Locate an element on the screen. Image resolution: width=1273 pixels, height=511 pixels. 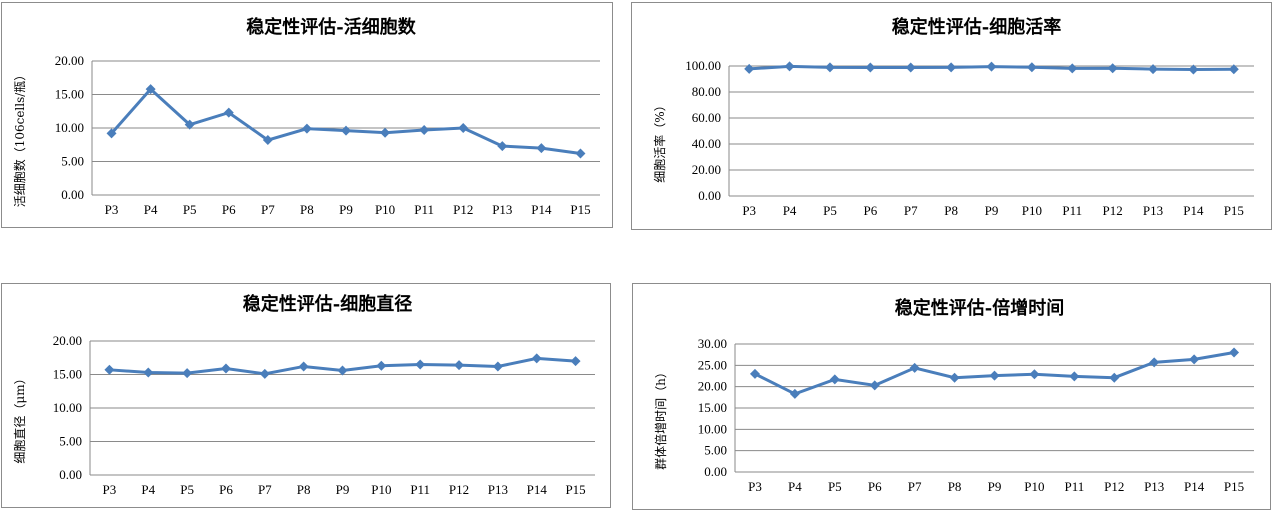
chart-title: 稳定性评估-倍增时间 is located at coordinates (979, 308).